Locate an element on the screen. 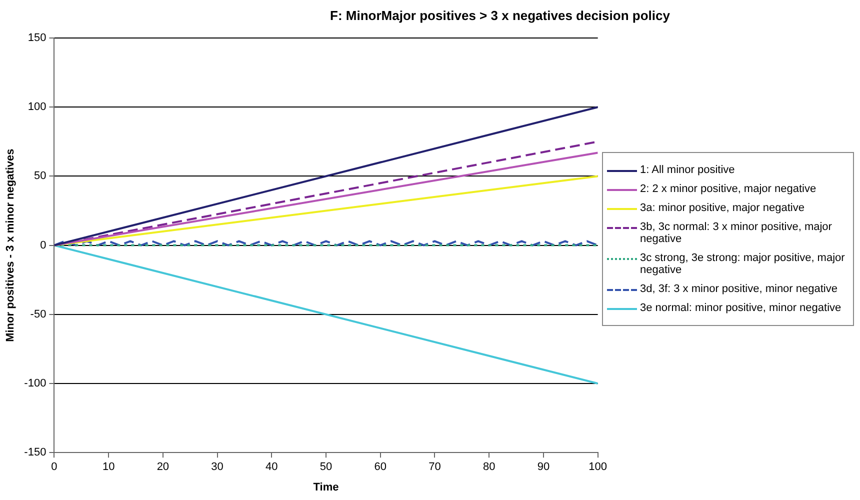  x-tick-label: 10 is located at coordinates (108, 467).